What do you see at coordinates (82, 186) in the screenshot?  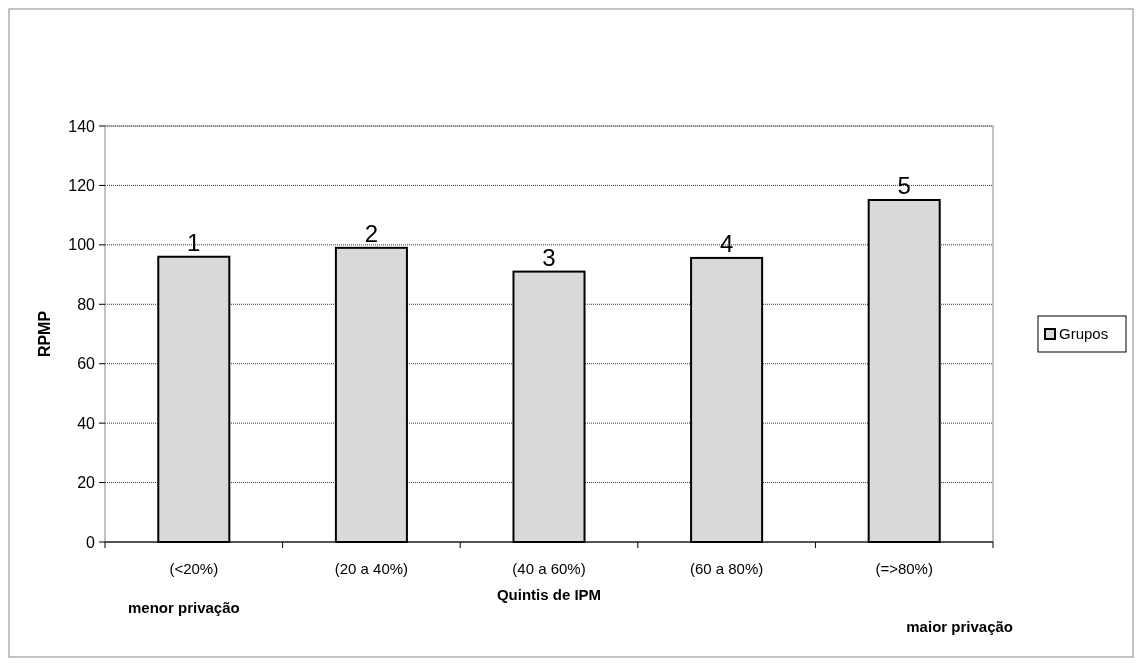 I see `y-tick-label: 120` at bounding box center [82, 186].